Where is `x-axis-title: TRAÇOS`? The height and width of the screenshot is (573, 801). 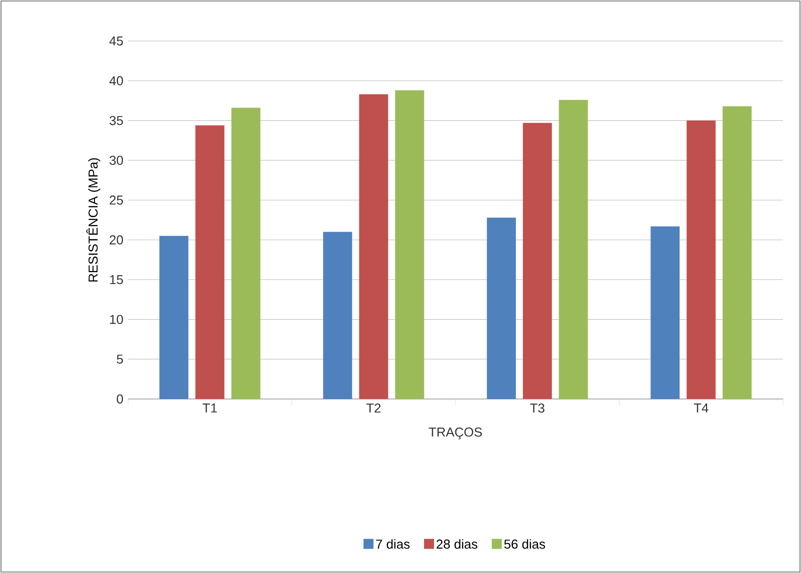
x-axis-title: TRAÇOS is located at coordinates (455, 434).